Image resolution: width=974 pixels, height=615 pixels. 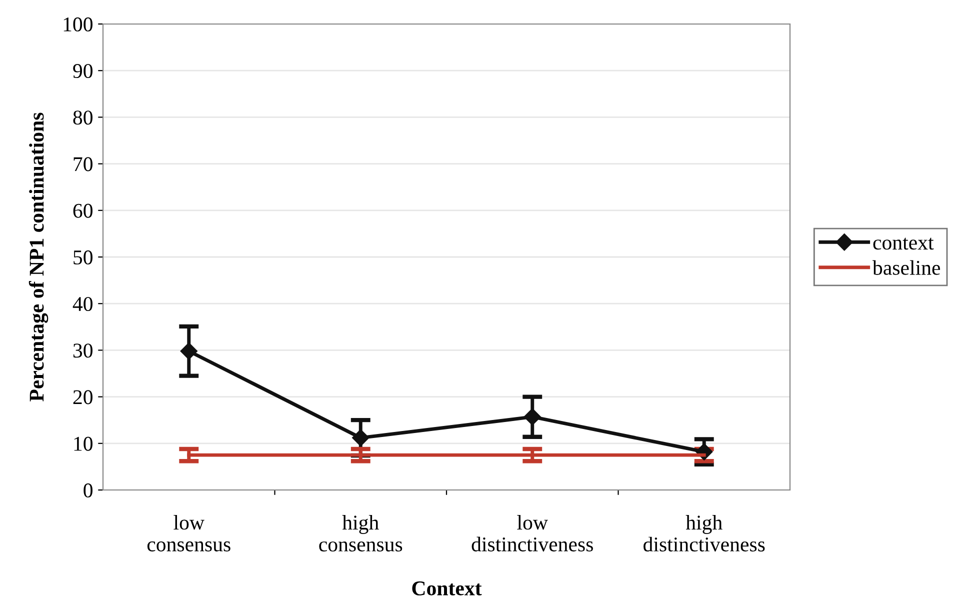 I want to click on y-tick-label: 60, so click(x=82, y=211).